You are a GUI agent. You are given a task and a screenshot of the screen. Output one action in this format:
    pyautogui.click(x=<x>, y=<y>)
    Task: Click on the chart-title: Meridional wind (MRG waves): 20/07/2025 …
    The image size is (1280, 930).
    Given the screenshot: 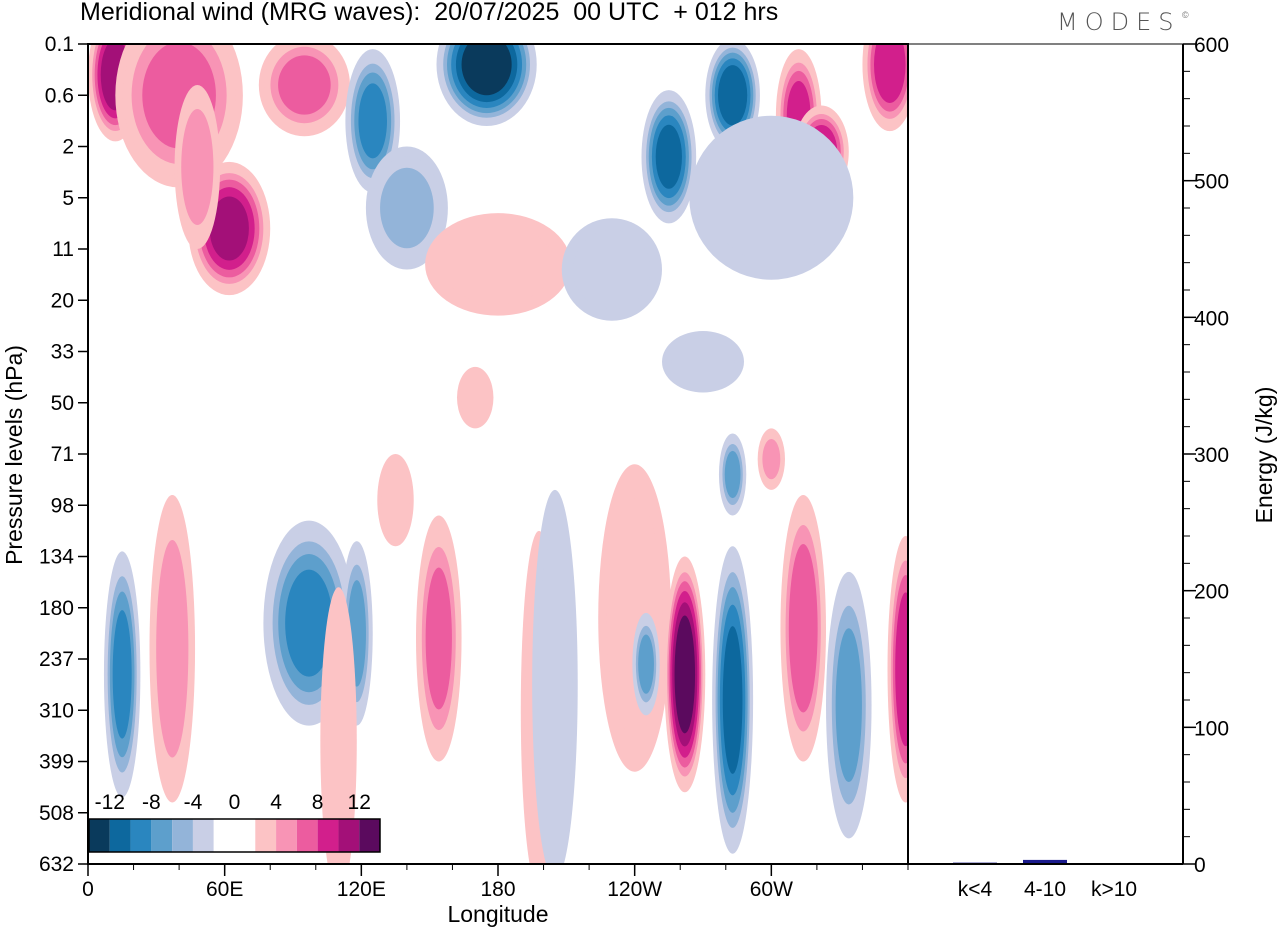 What is the action you would take?
    pyautogui.click(x=429, y=13)
    